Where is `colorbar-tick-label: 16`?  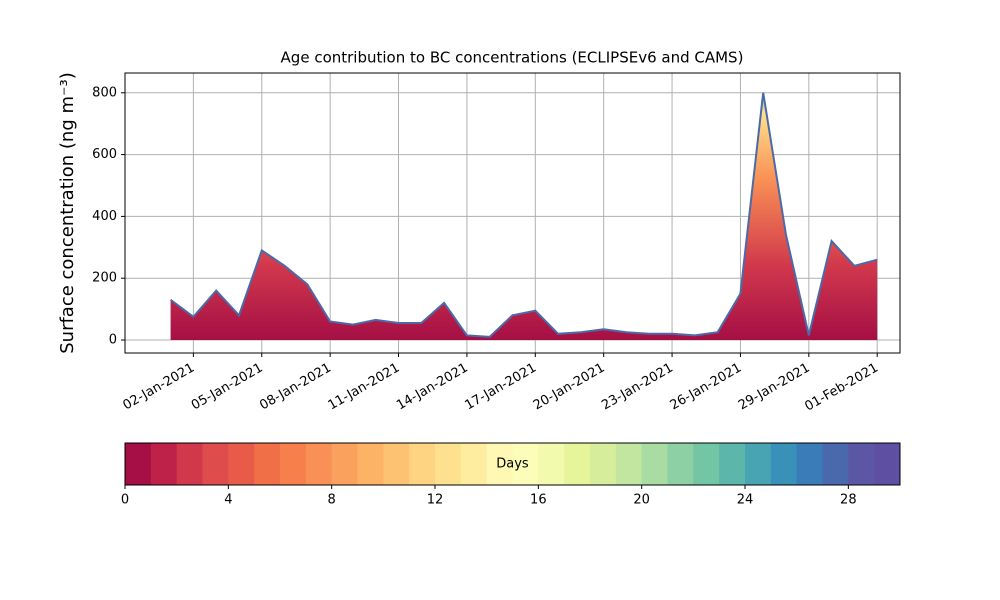
colorbar-tick-label: 16 is located at coordinates (538, 500).